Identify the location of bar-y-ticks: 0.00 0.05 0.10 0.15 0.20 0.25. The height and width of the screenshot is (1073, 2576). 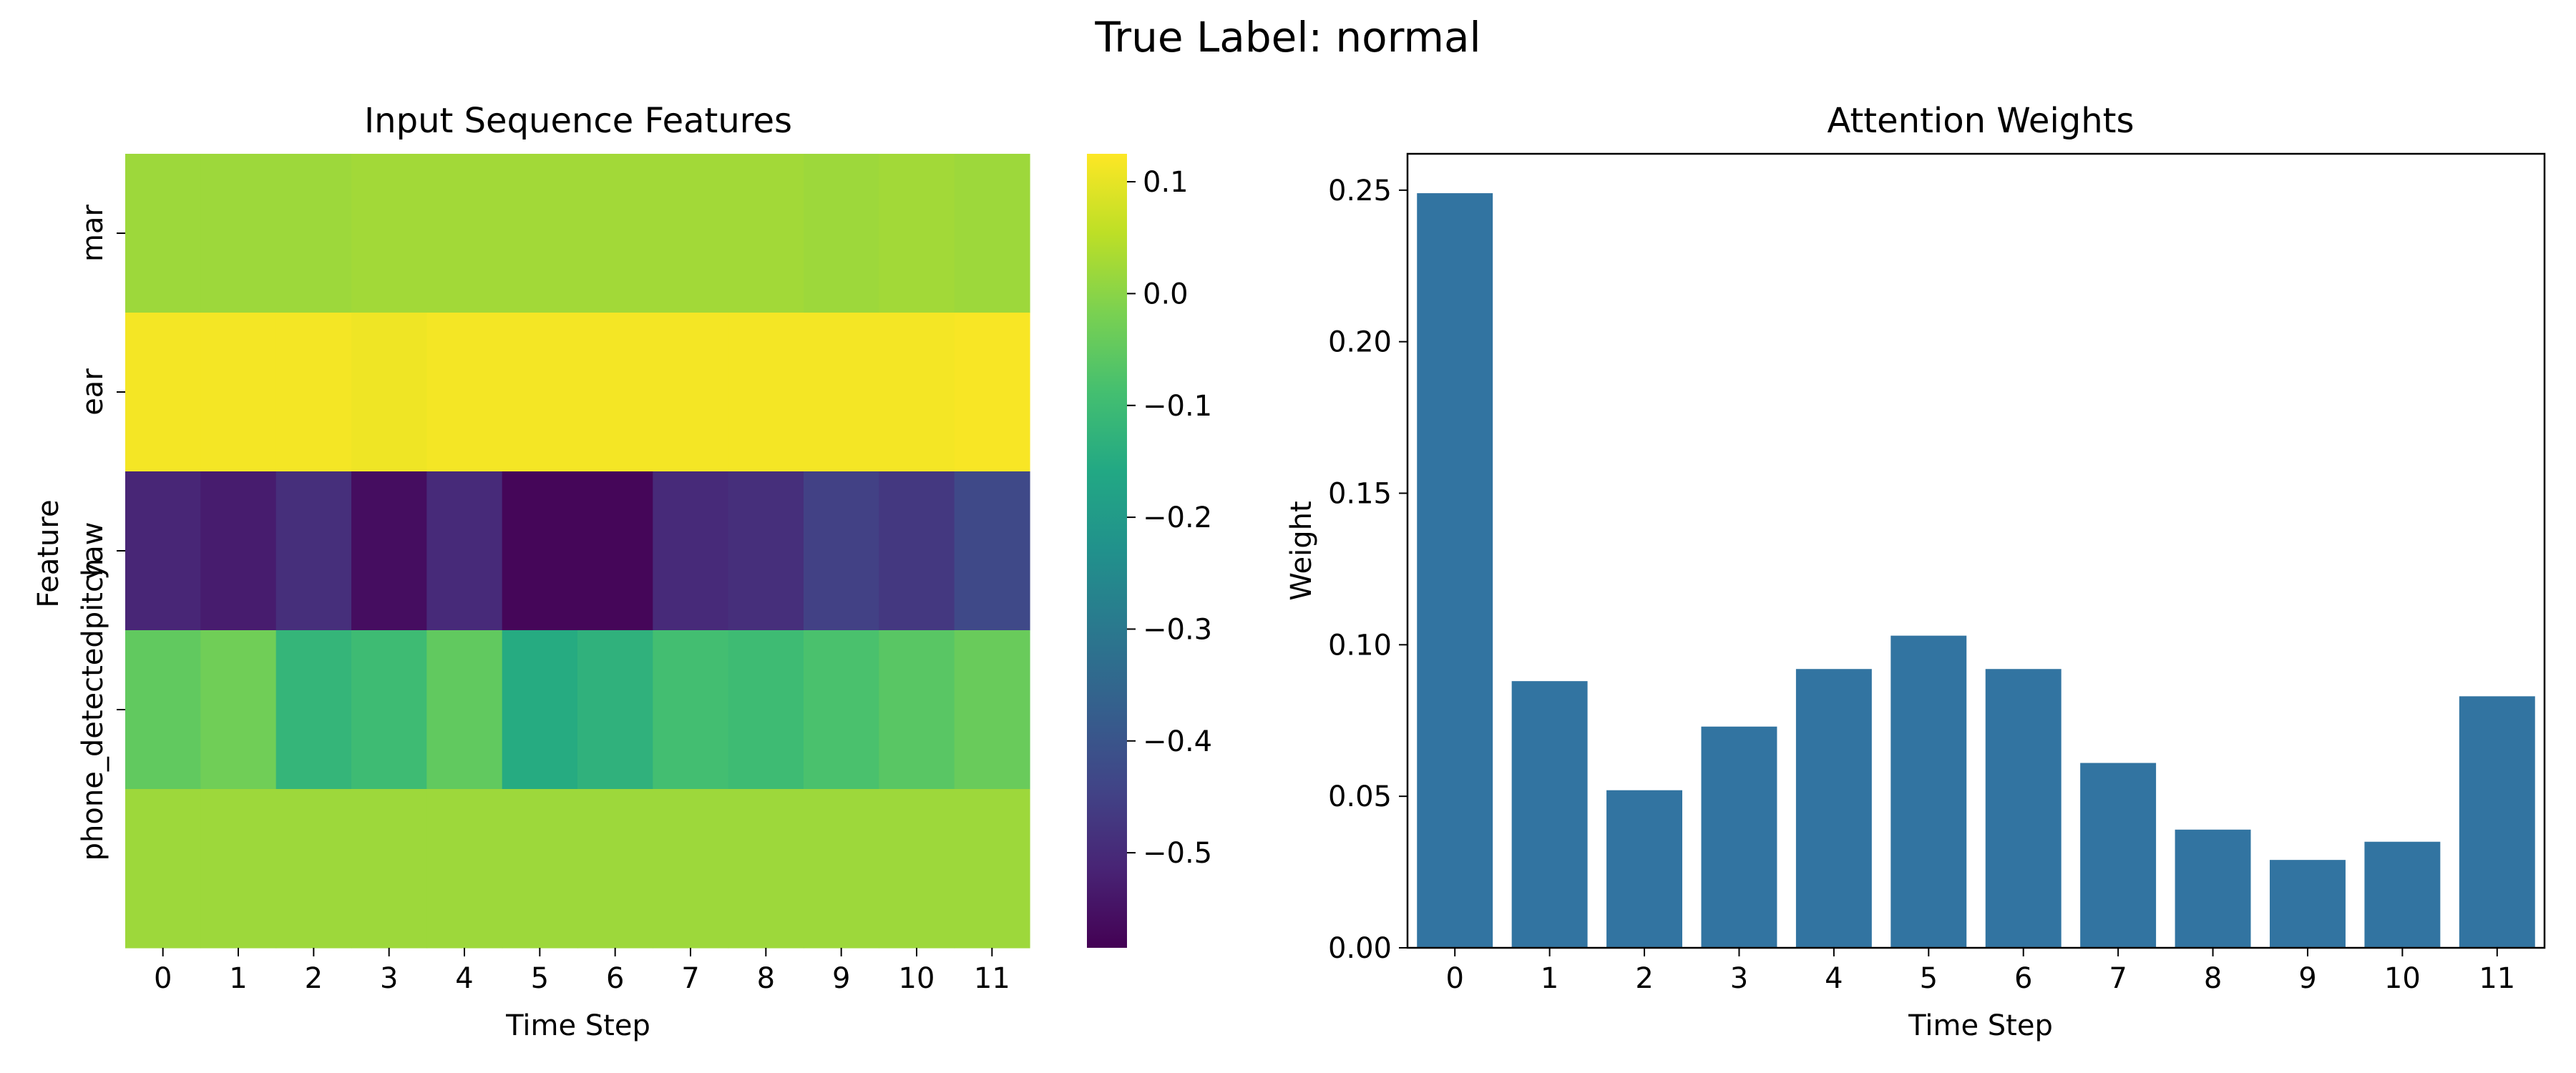
(1367, 570).